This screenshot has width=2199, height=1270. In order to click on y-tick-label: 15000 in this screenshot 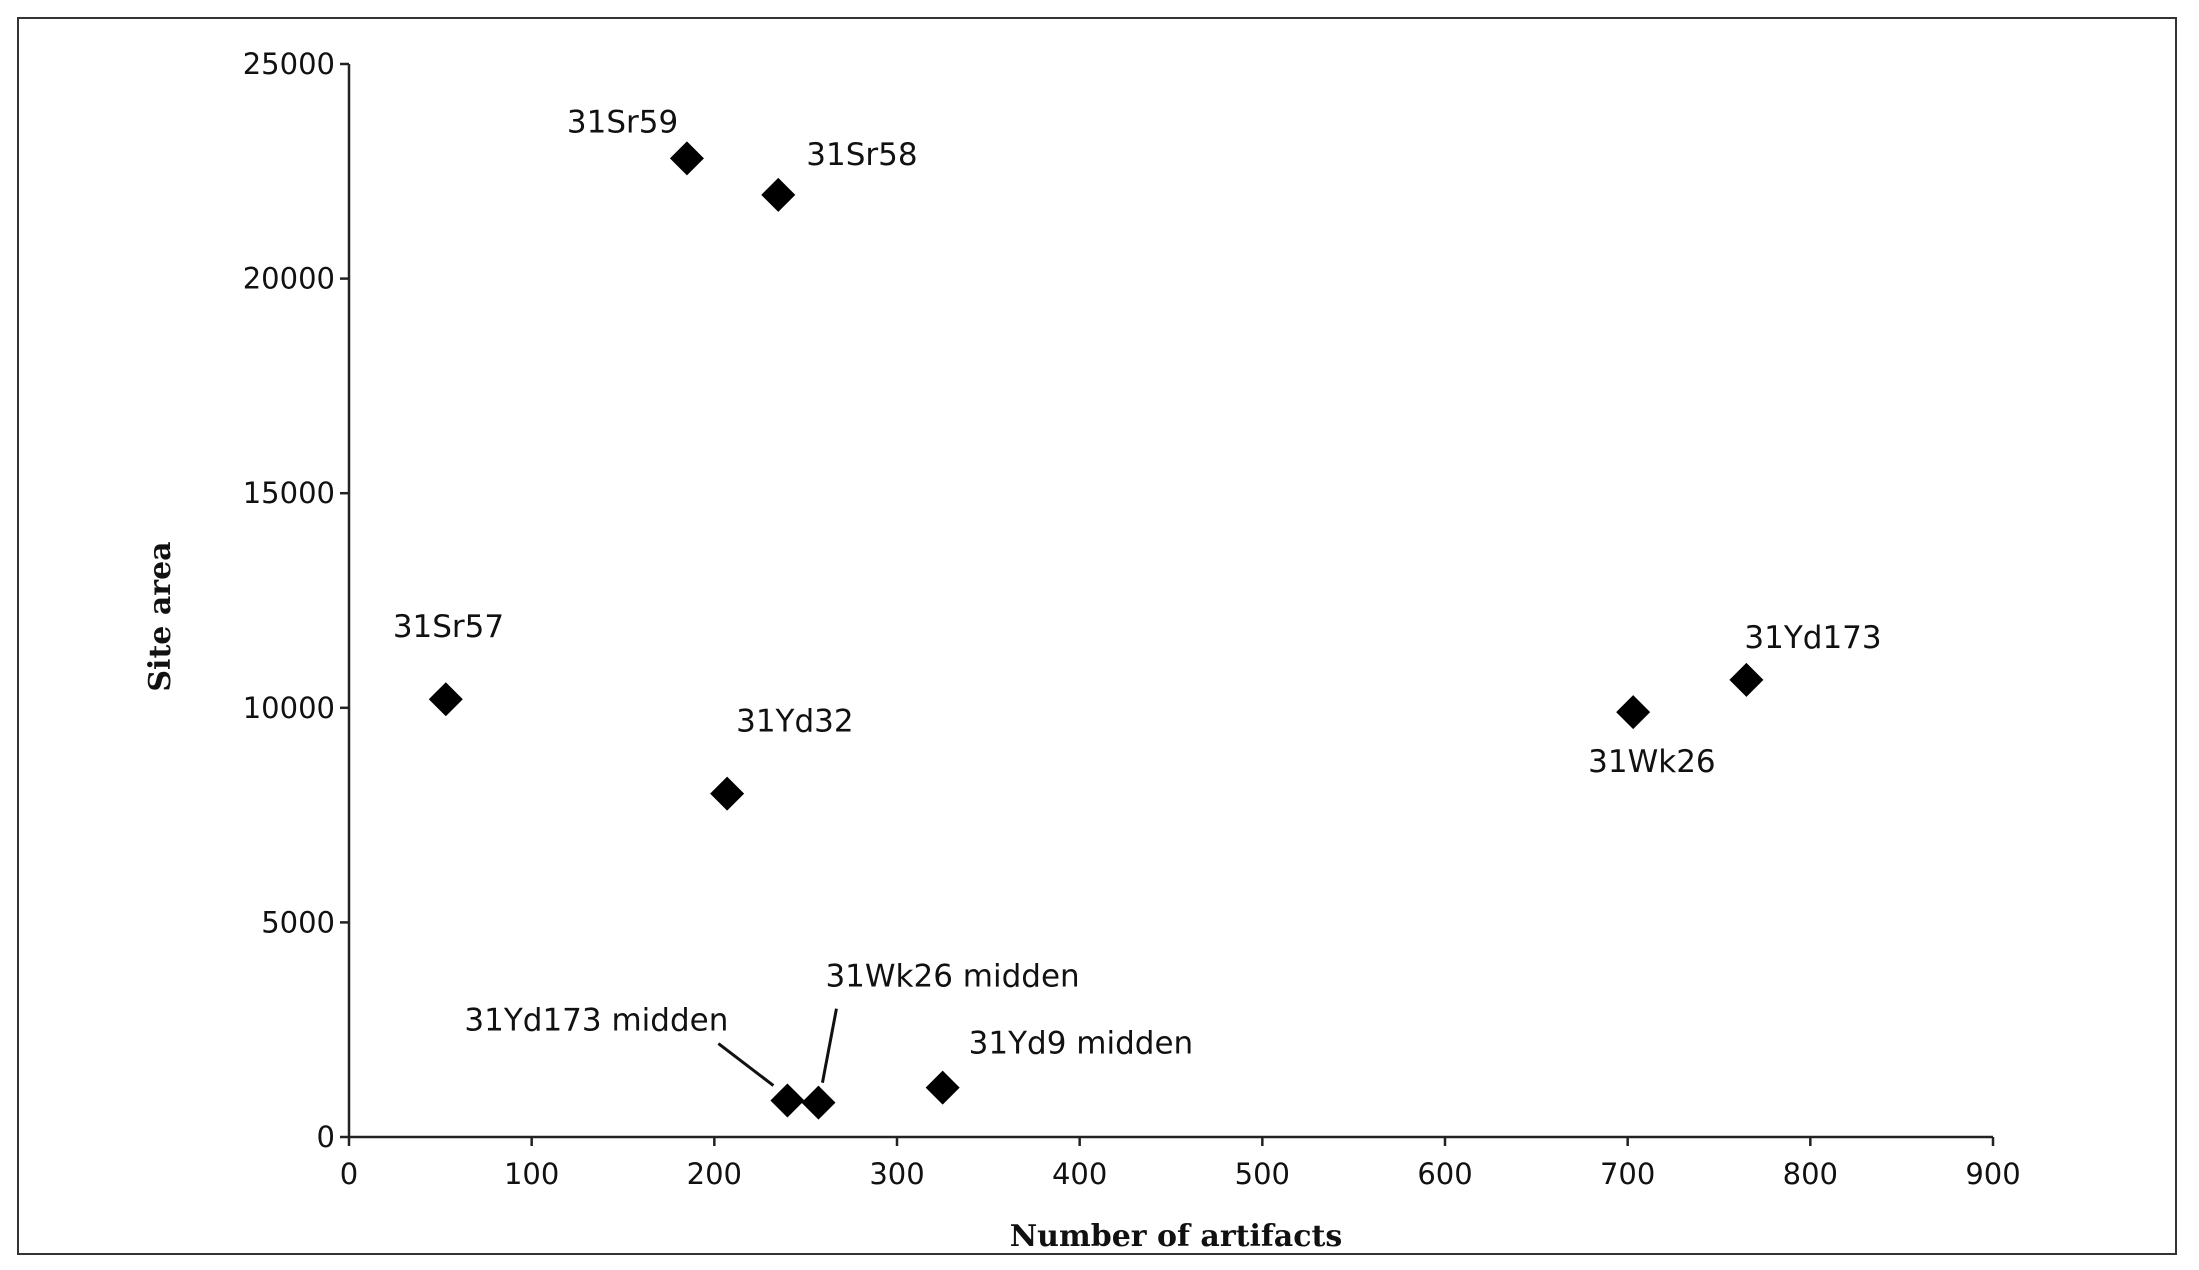, I will do `click(289, 493)`.